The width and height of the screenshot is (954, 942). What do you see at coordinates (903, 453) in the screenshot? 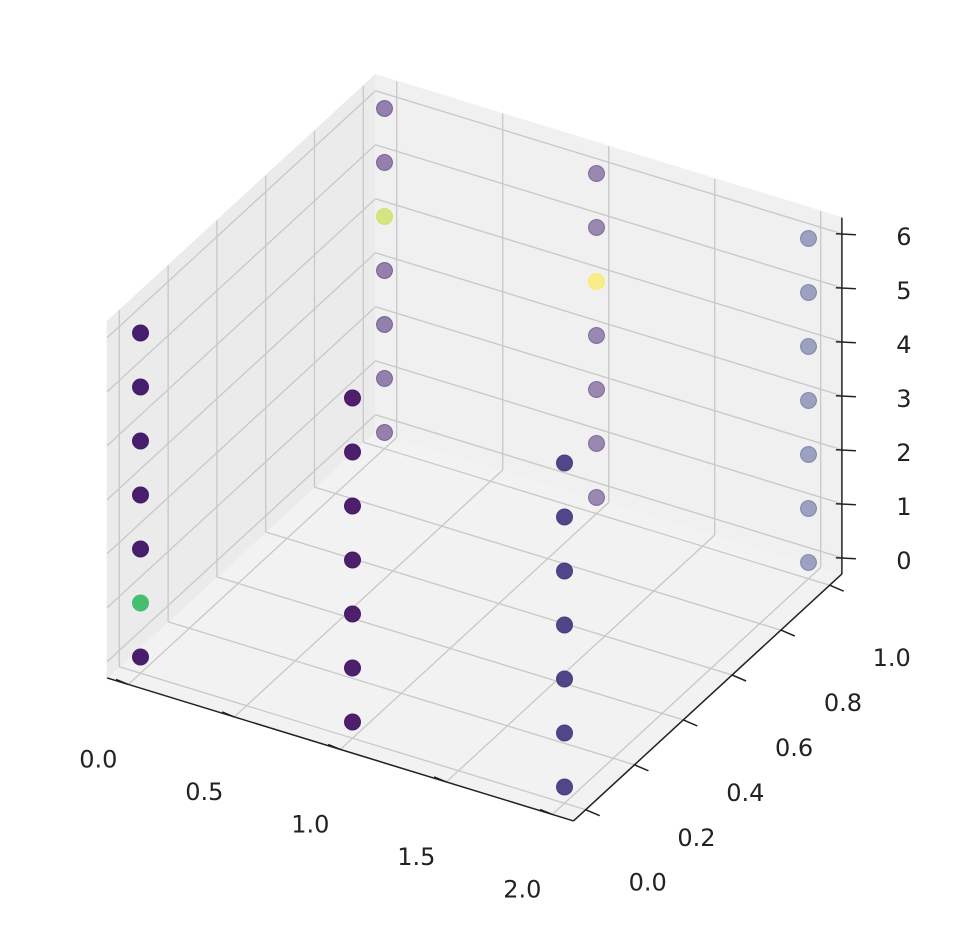
I see `z-tick-label: 2` at bounding box center [903, 453].